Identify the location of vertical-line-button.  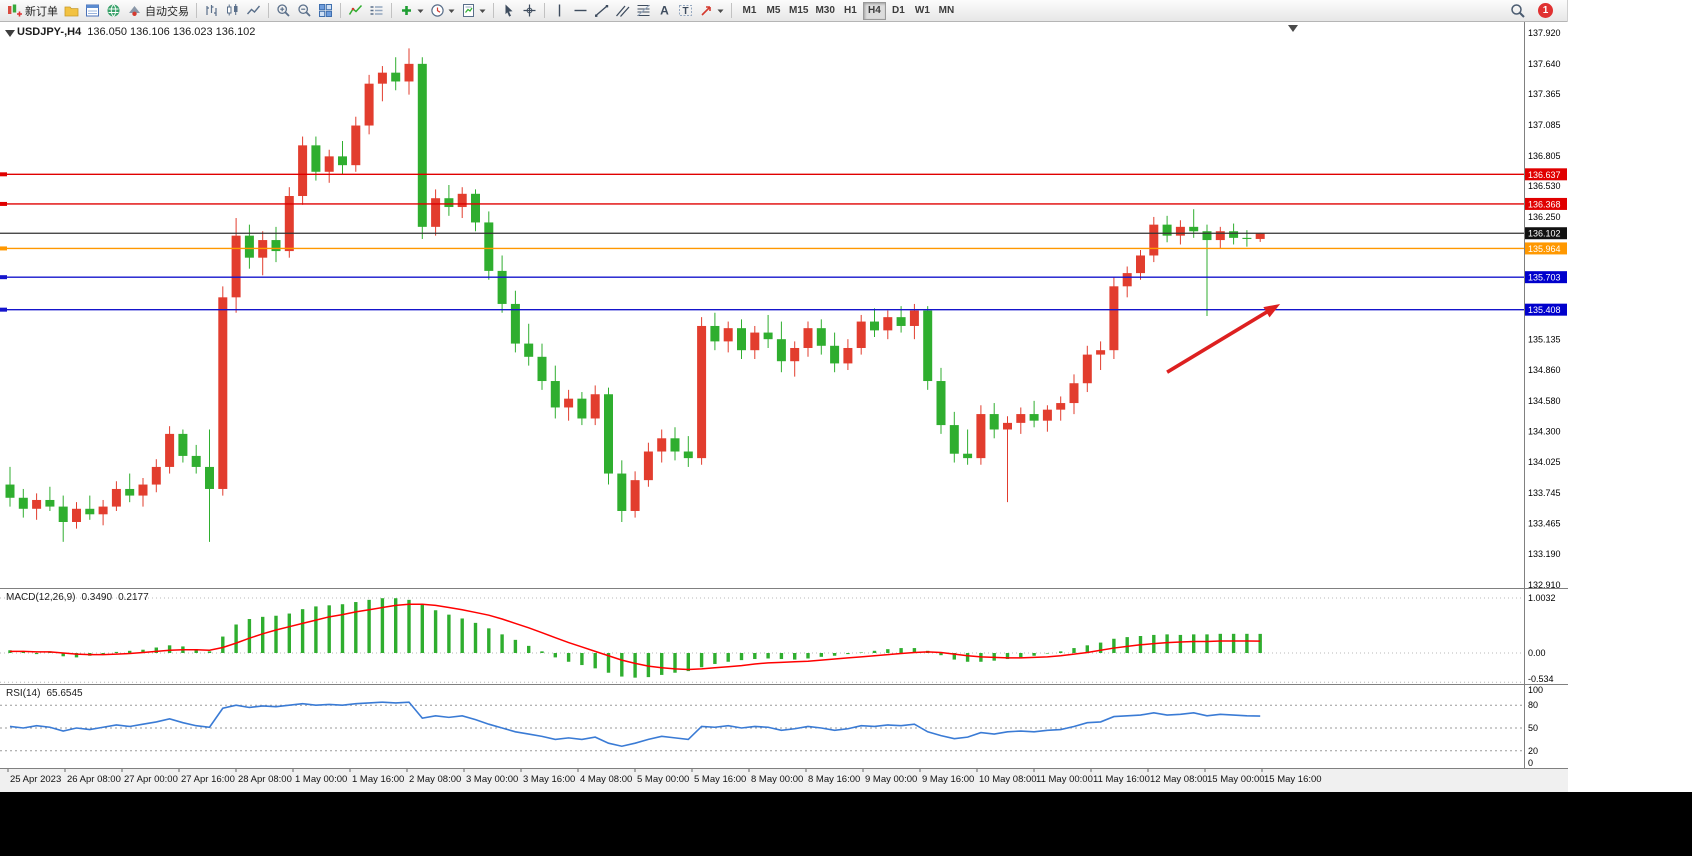
(559, 11).